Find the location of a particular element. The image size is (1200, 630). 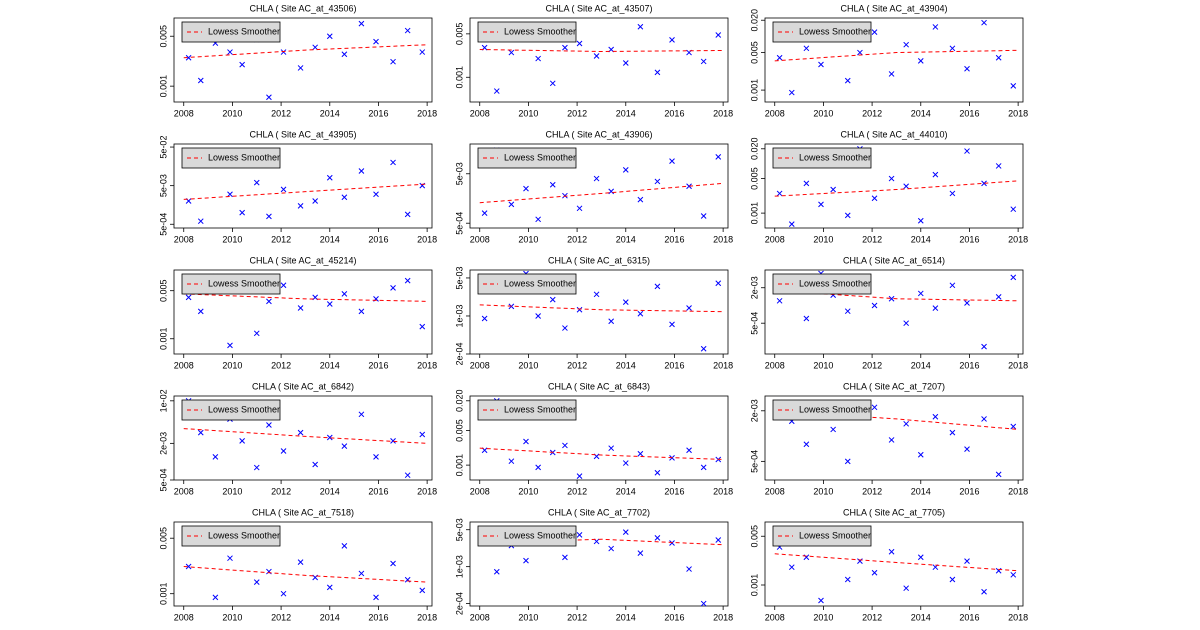

y-tick-label: 0.005 is located at coordinates (754, 536).